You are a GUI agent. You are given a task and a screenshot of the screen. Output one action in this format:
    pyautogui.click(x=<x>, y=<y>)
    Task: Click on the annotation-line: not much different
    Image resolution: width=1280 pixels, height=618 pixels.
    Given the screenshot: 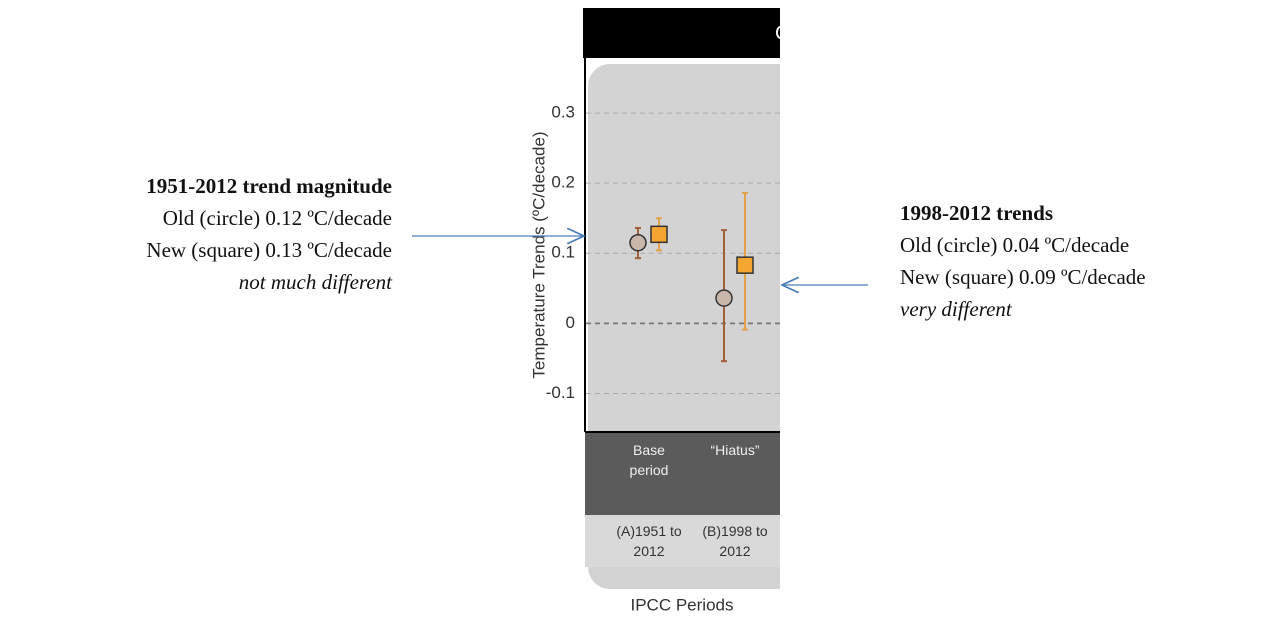 What is the action you would take?
    pyautogui.click(x=316, y=282)
    